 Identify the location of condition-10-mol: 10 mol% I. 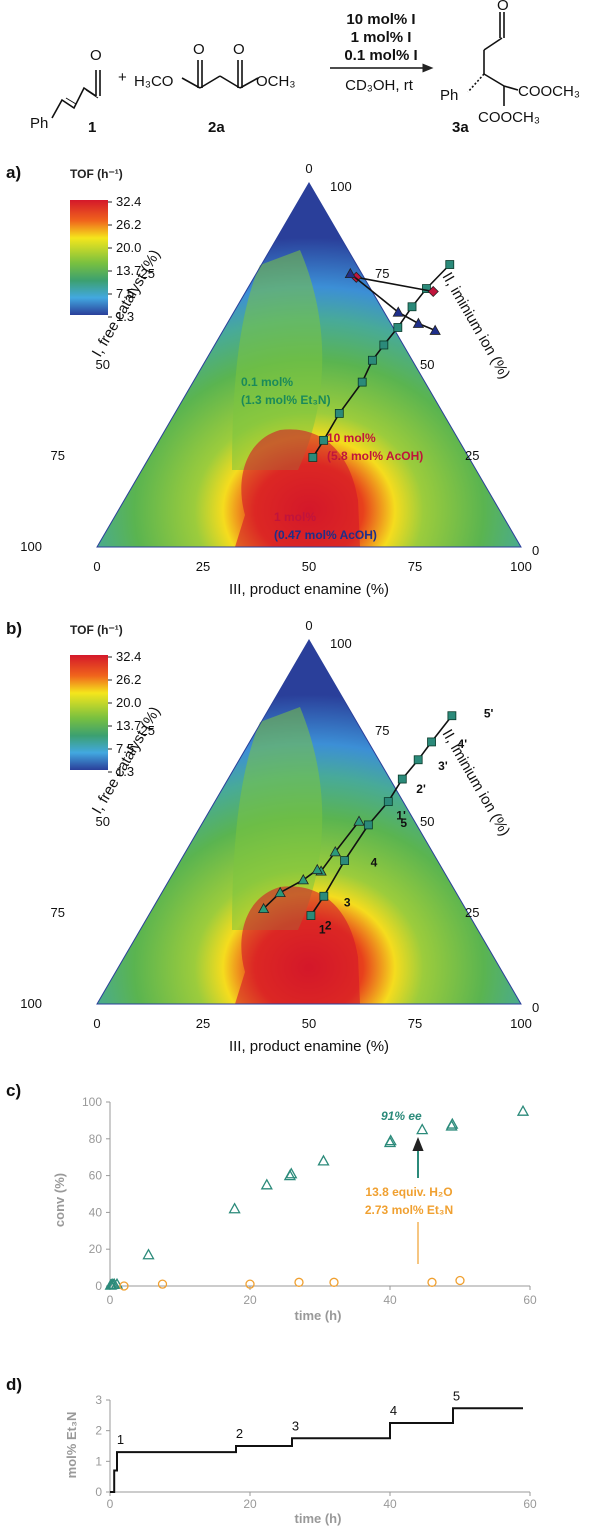
(380, 19).